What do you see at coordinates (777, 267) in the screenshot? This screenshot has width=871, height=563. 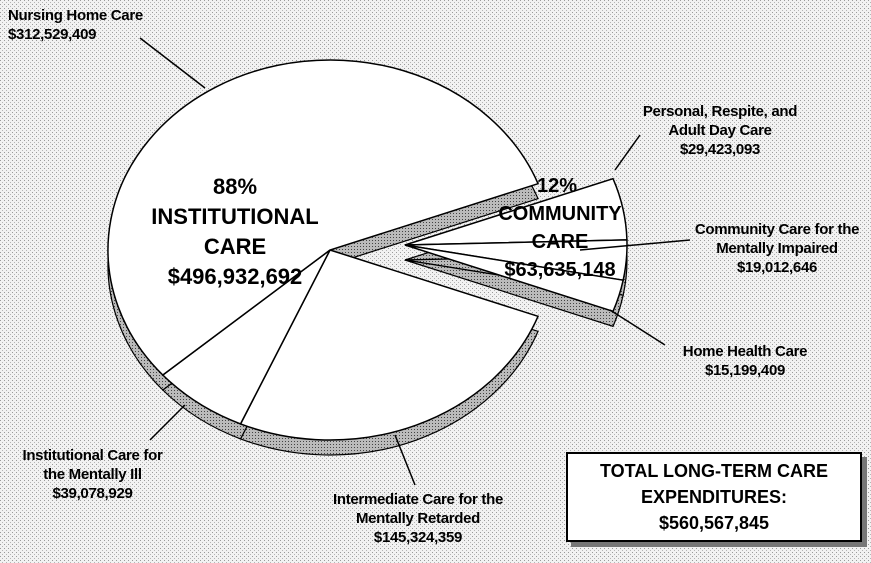 I see `value-label: $19,012,646` at bounding box center [777, 267].